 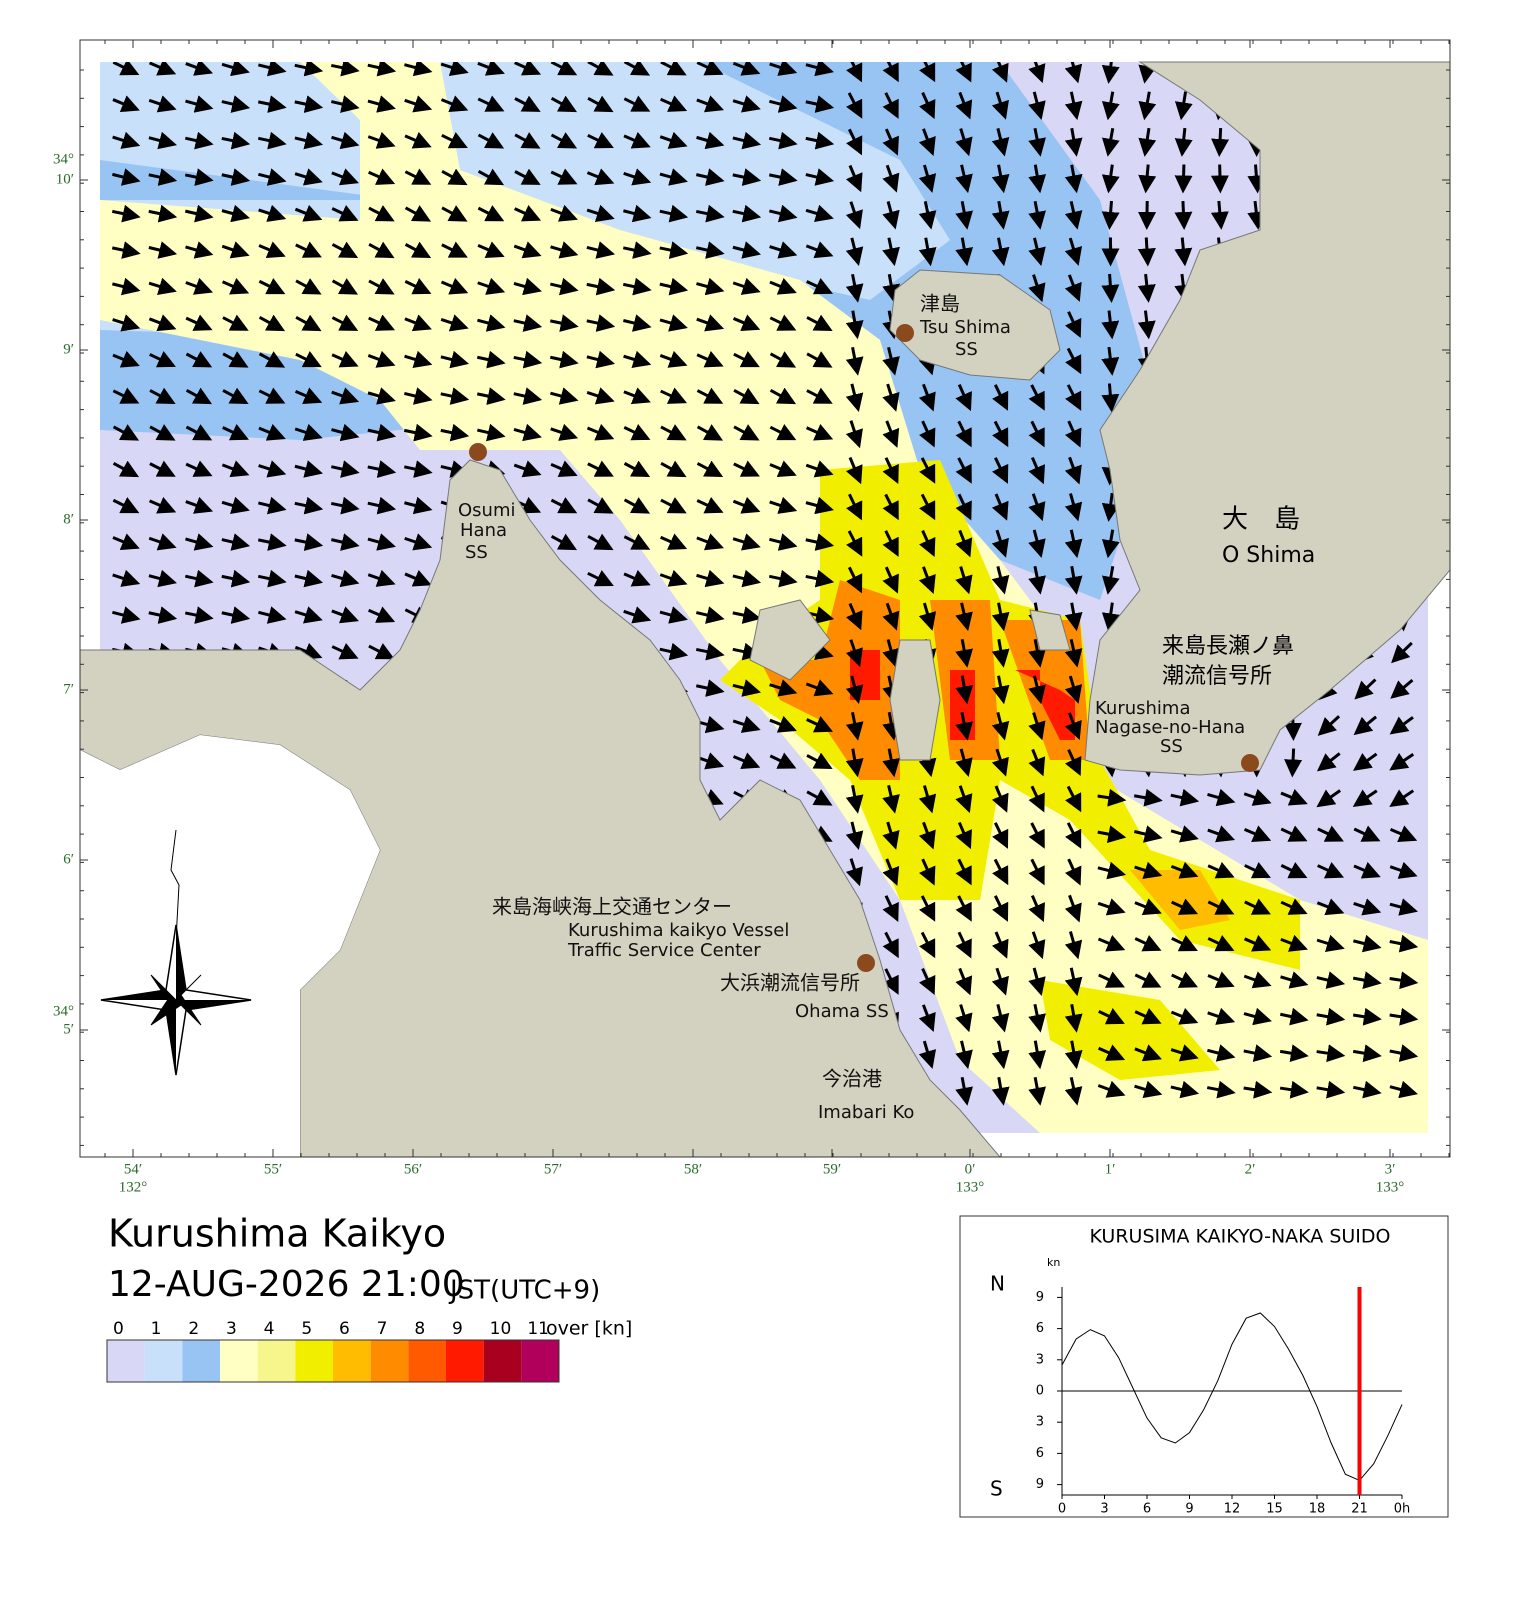 I want to click on label: Kurushima kaikyo Vessel, so click(x=678, y=930).